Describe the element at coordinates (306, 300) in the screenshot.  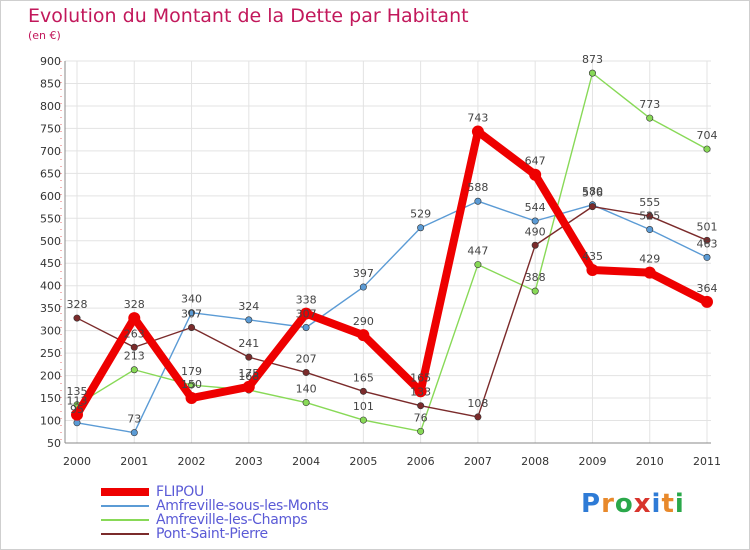
I see `data-label-flipou: 338` at that location.